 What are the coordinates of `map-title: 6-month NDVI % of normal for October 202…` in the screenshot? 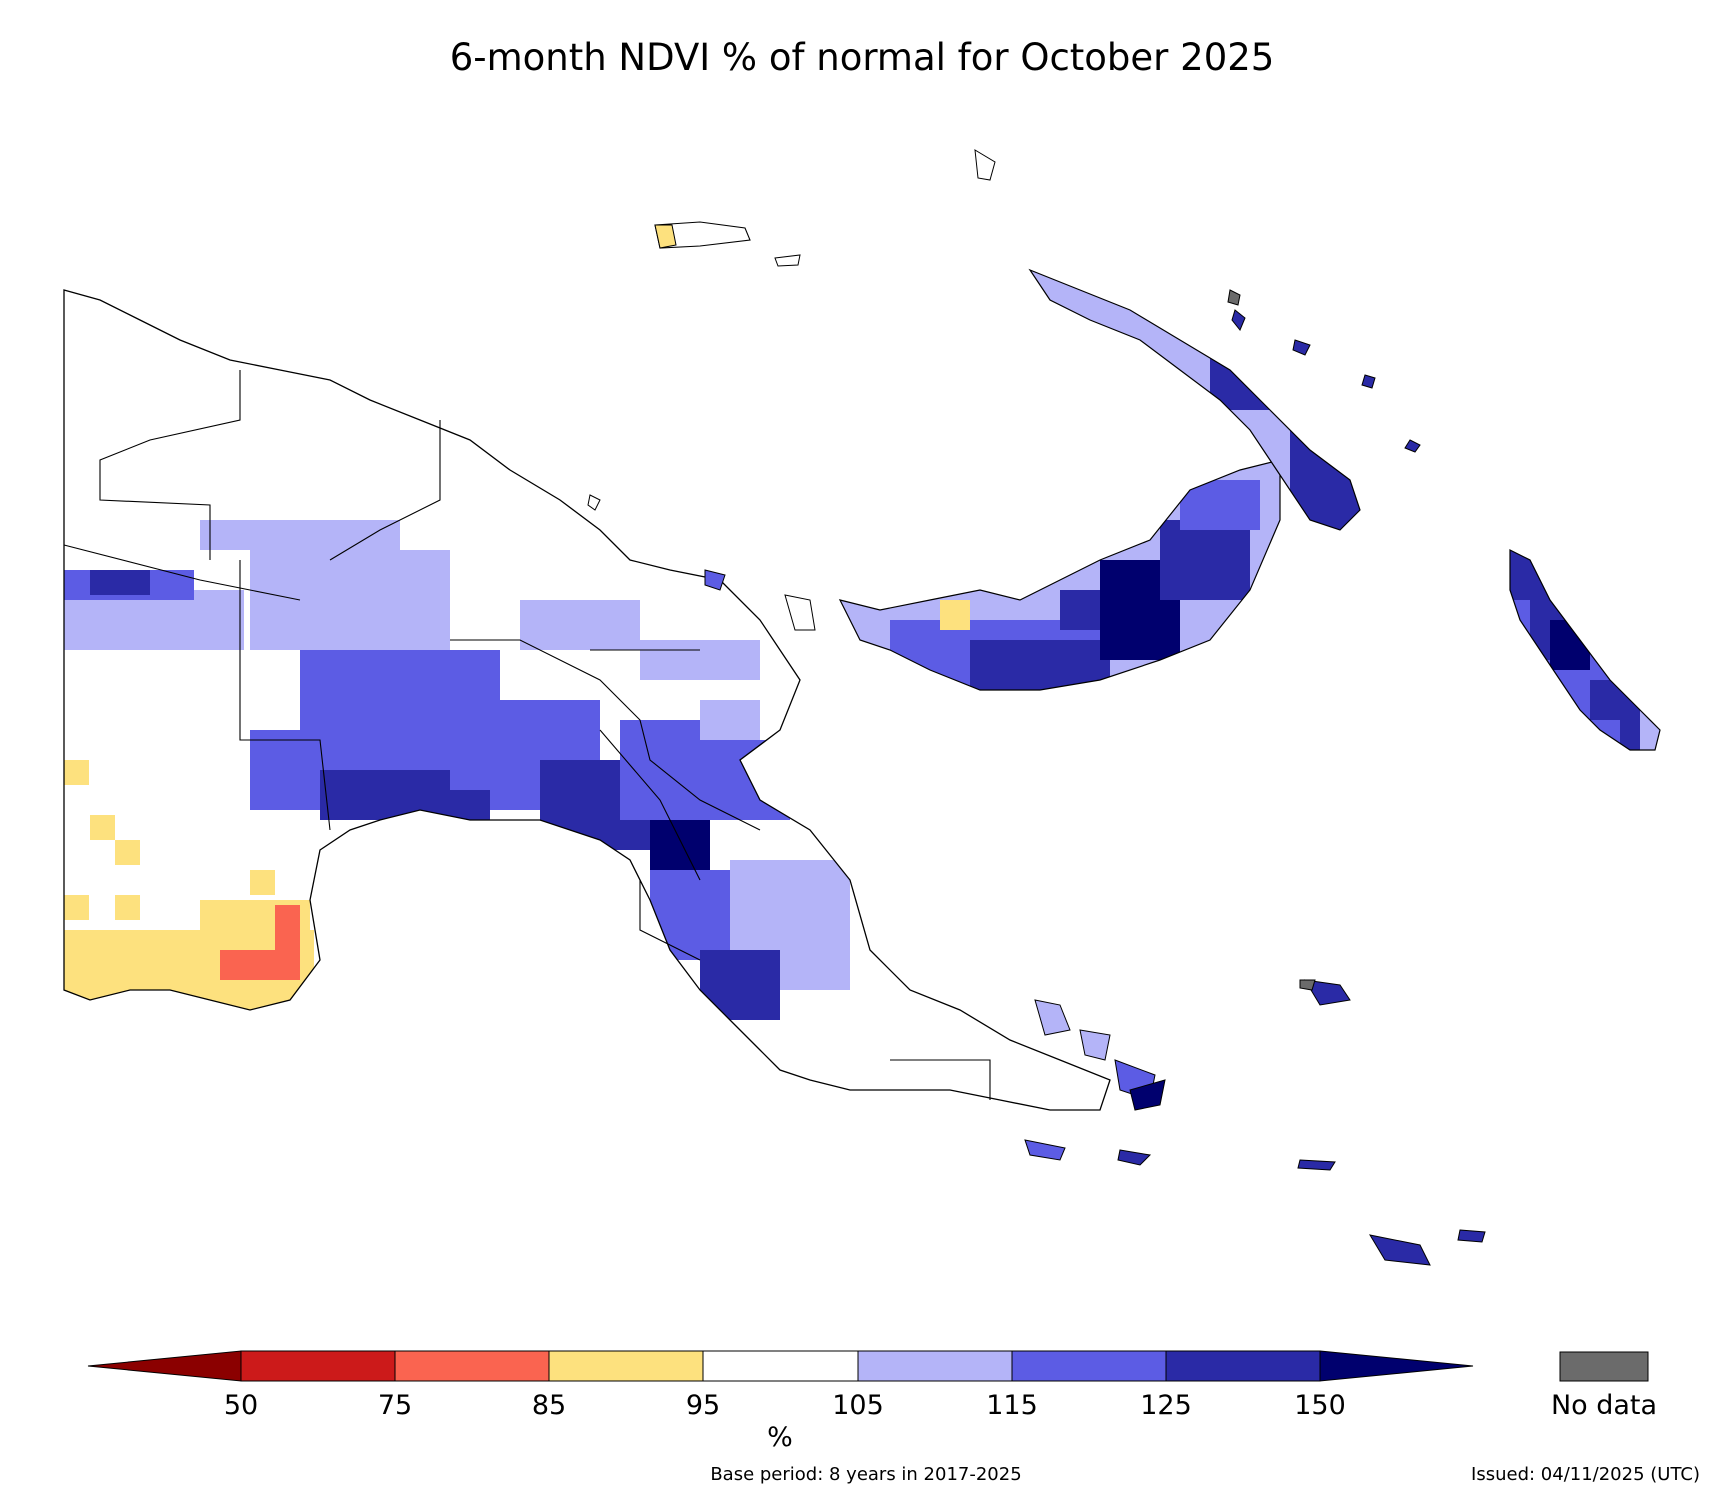 It's located at (862, 57).